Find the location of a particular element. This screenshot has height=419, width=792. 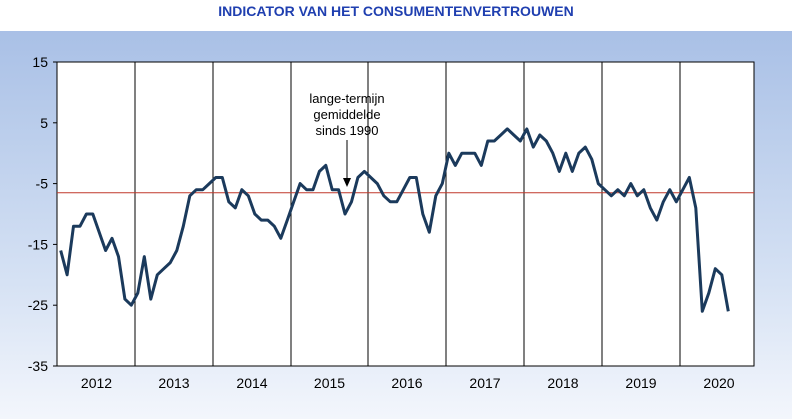

y-tick-label: -5 is located at coordinates (42, 184).